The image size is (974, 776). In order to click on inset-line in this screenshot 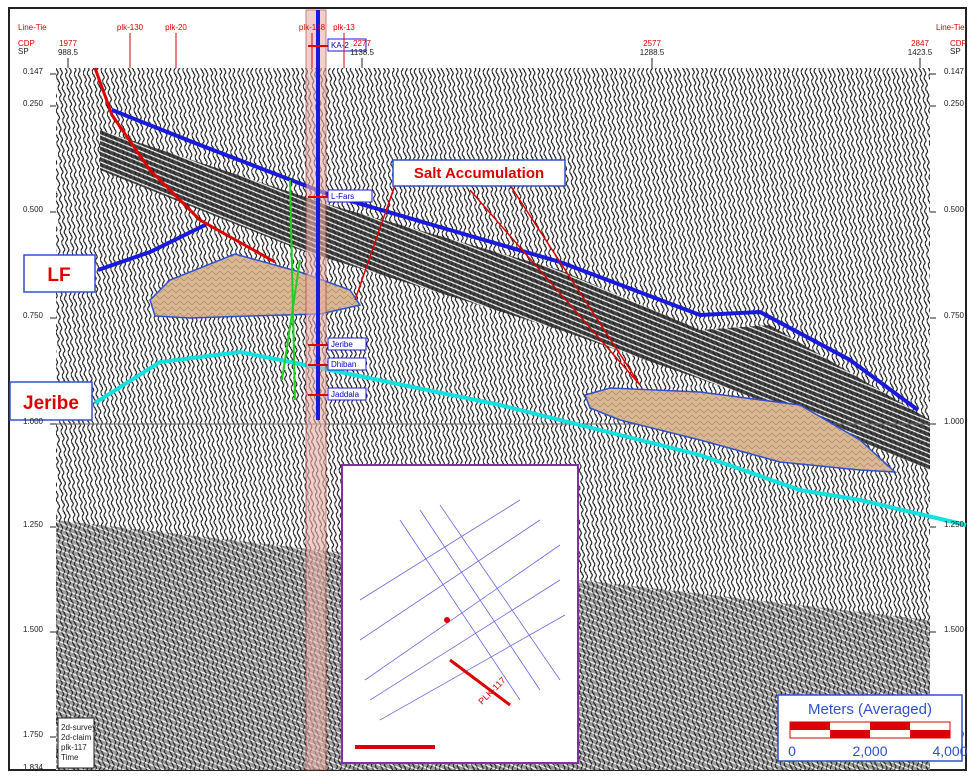, I will do `click(480, 682)`.